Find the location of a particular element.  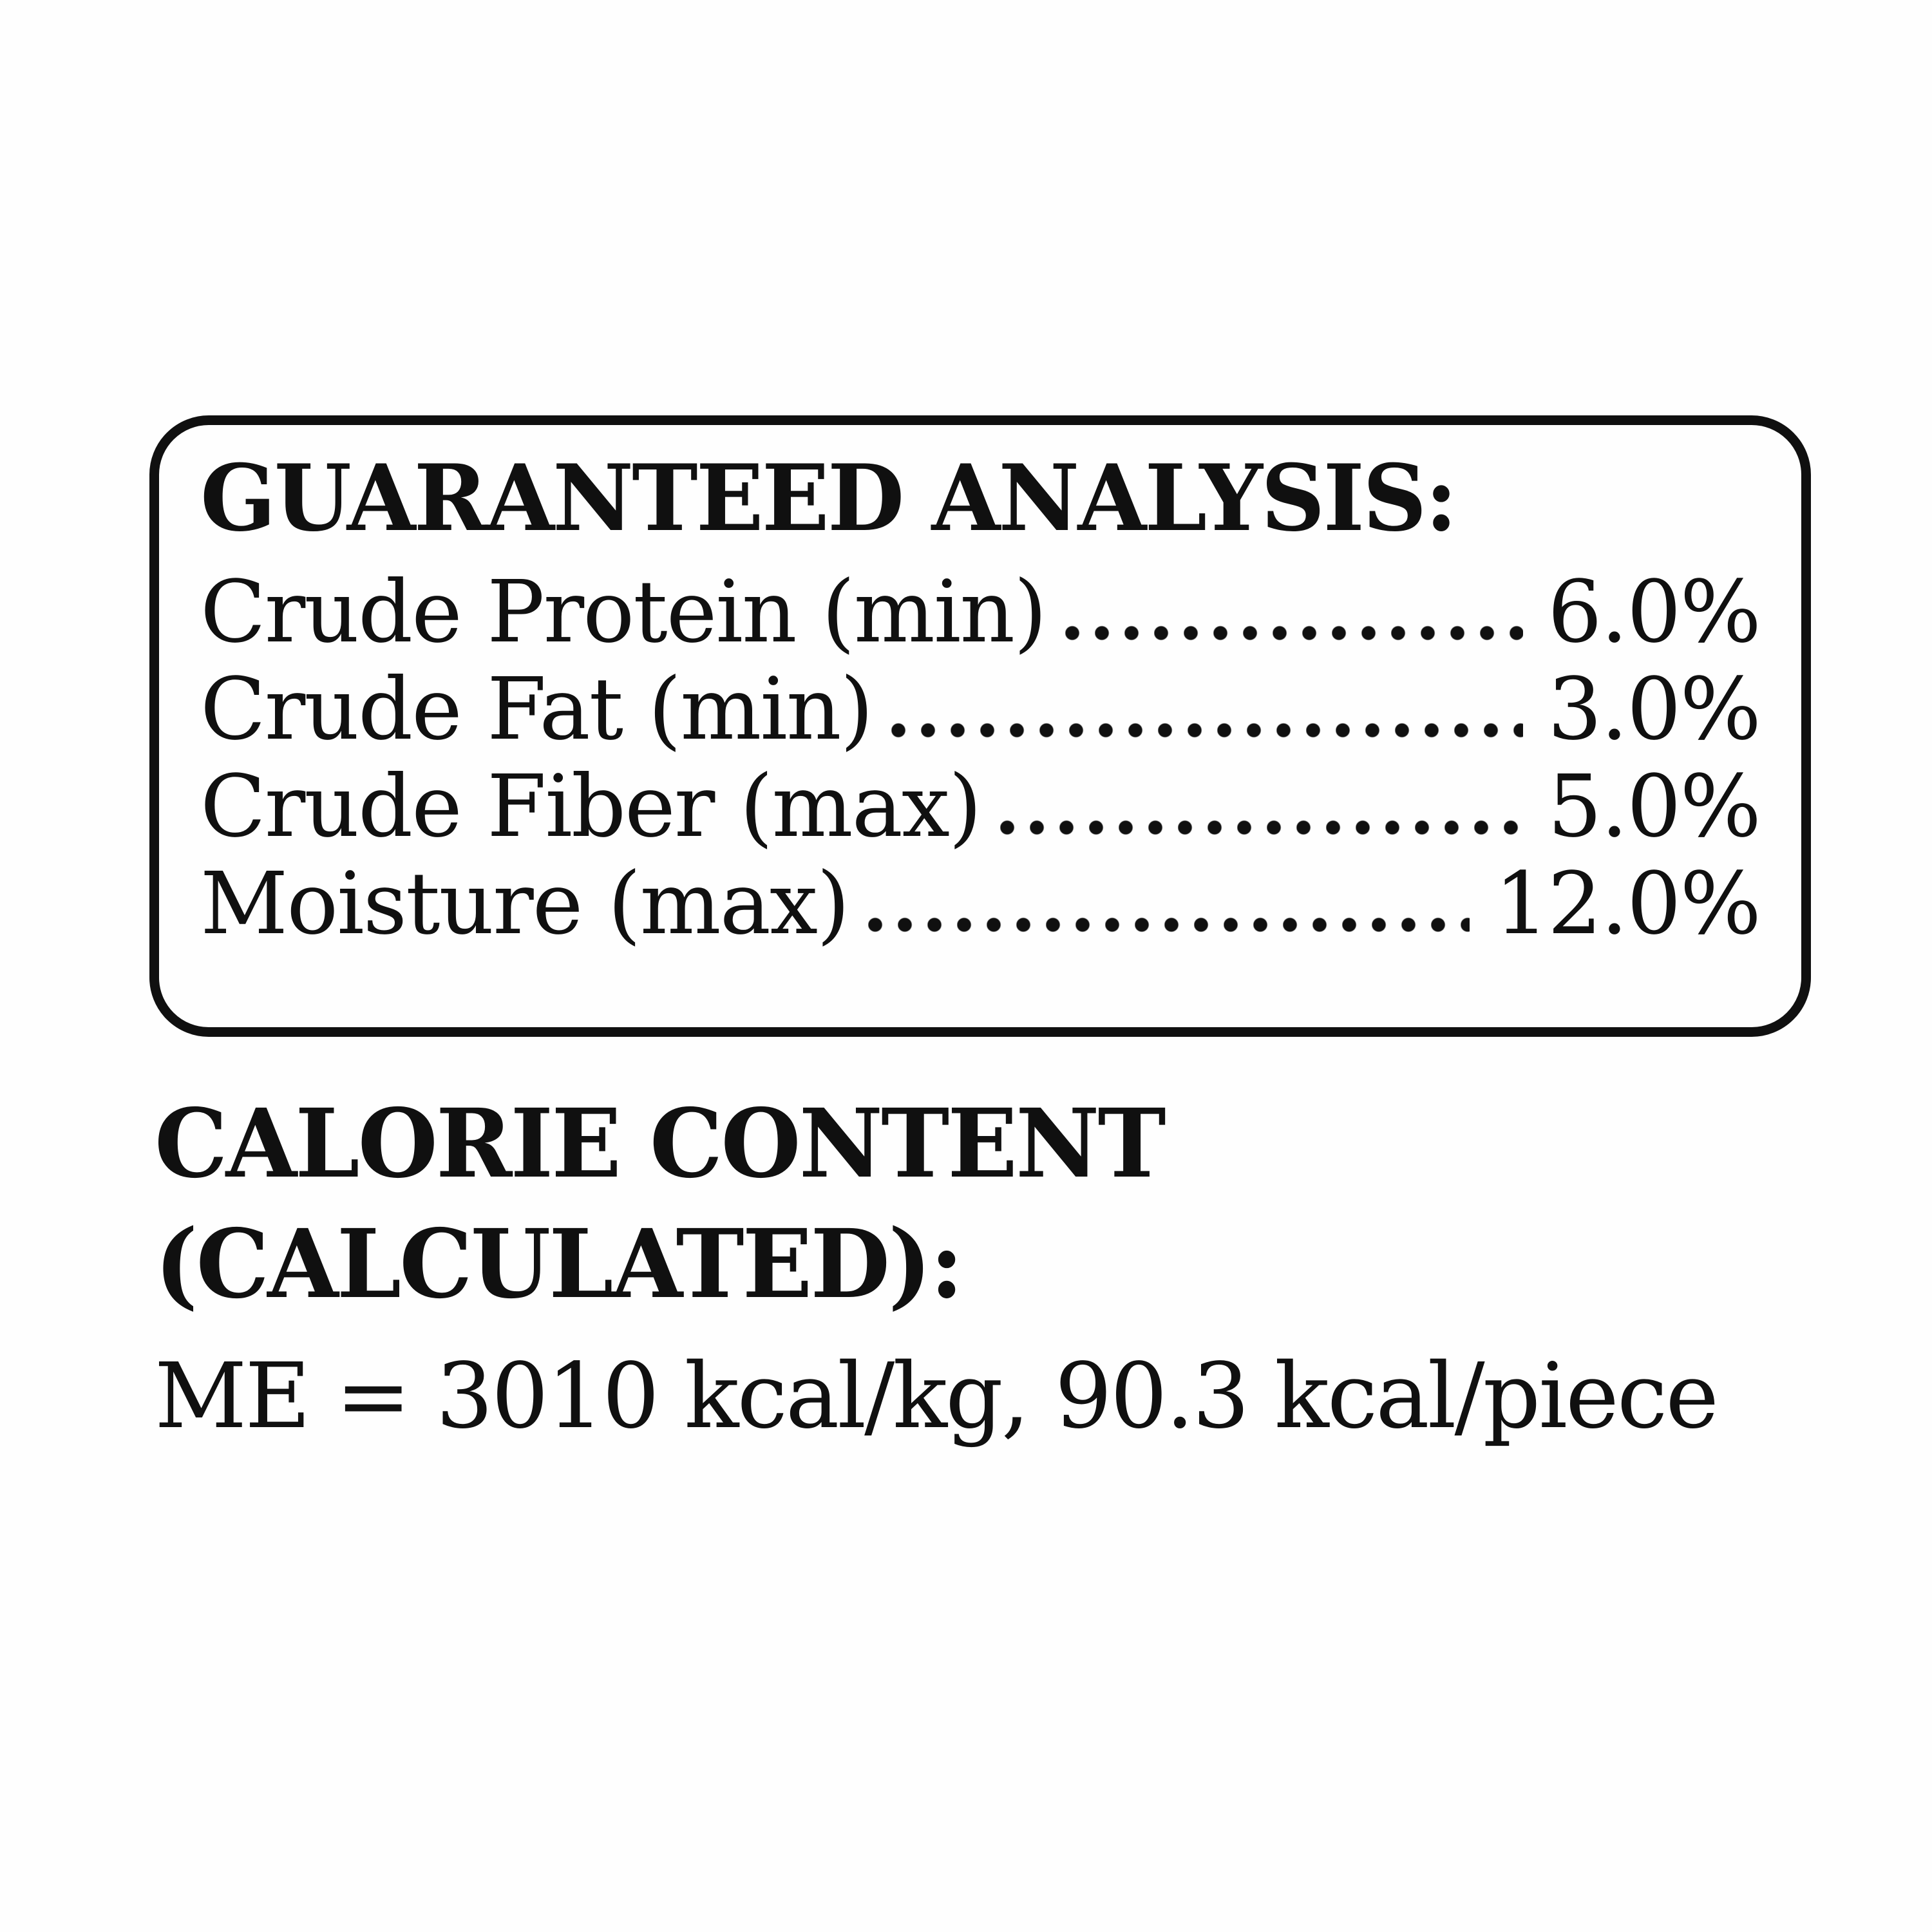

analysis-row-label: Moisture (max) is located at coordinates (525, 905).